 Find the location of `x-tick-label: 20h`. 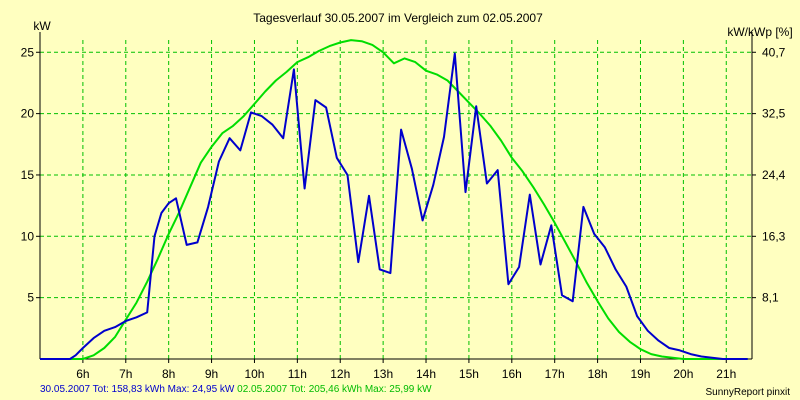

x-tick-label: 20h is located at coordinates (683, 374).